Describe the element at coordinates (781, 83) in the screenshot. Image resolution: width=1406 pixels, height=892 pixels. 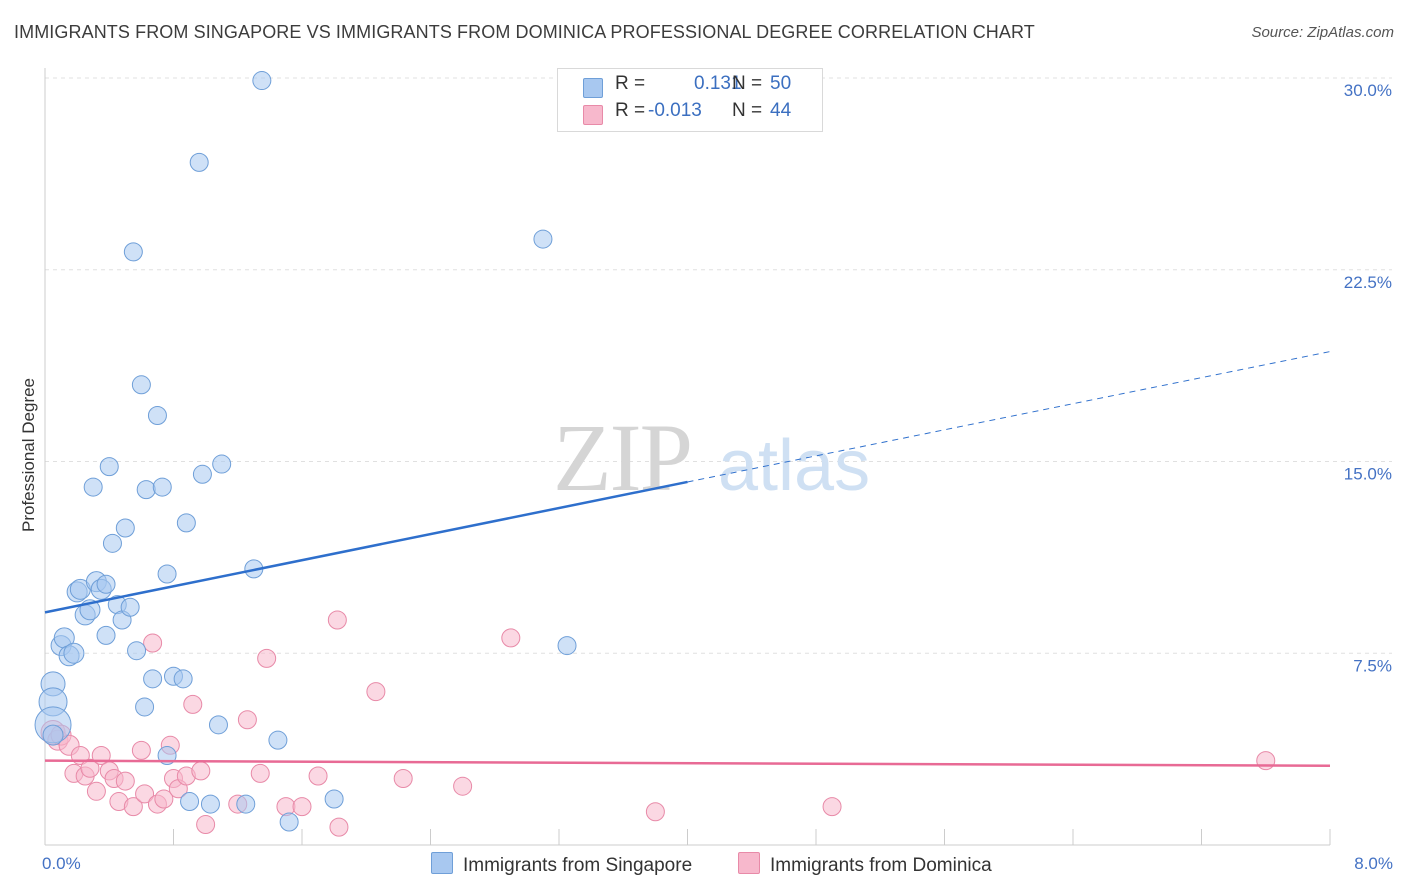
I see `legend-n-value-singapore: 50` at that location.